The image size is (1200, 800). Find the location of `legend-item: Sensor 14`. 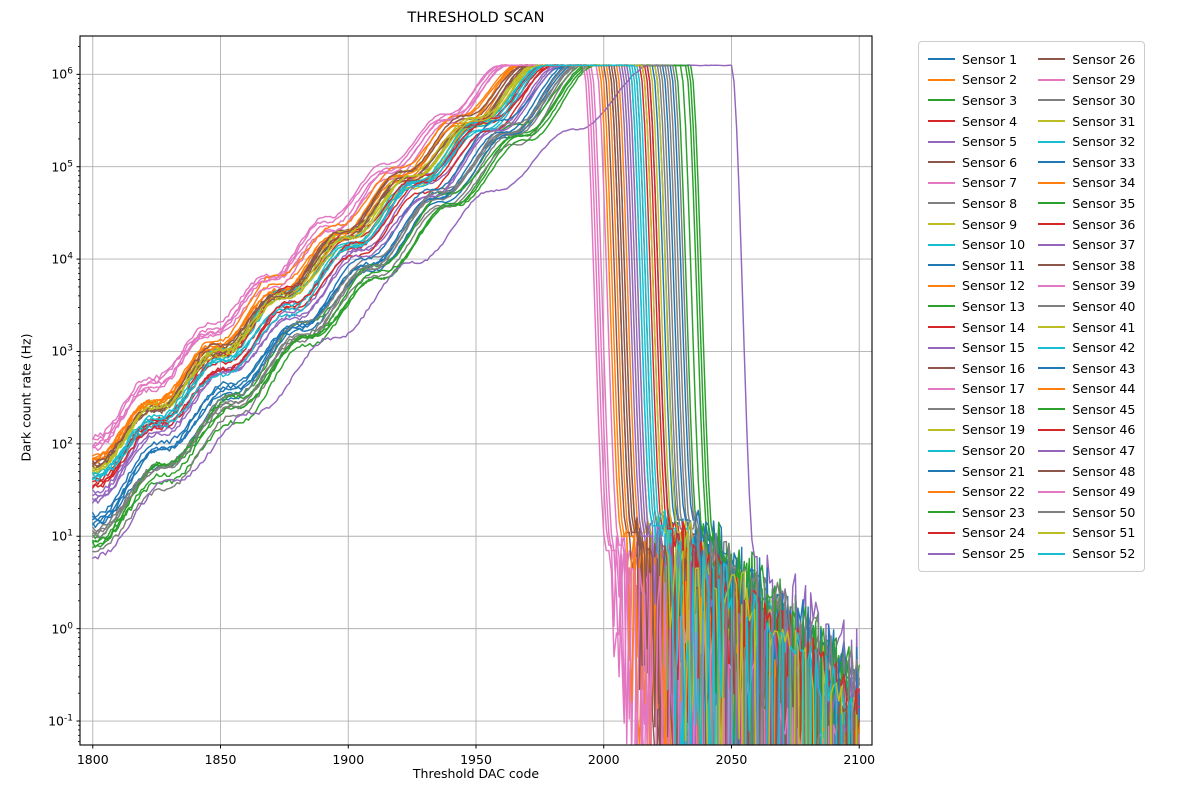

legend-item: Sensor 14 is located at coordinates (976, 327).